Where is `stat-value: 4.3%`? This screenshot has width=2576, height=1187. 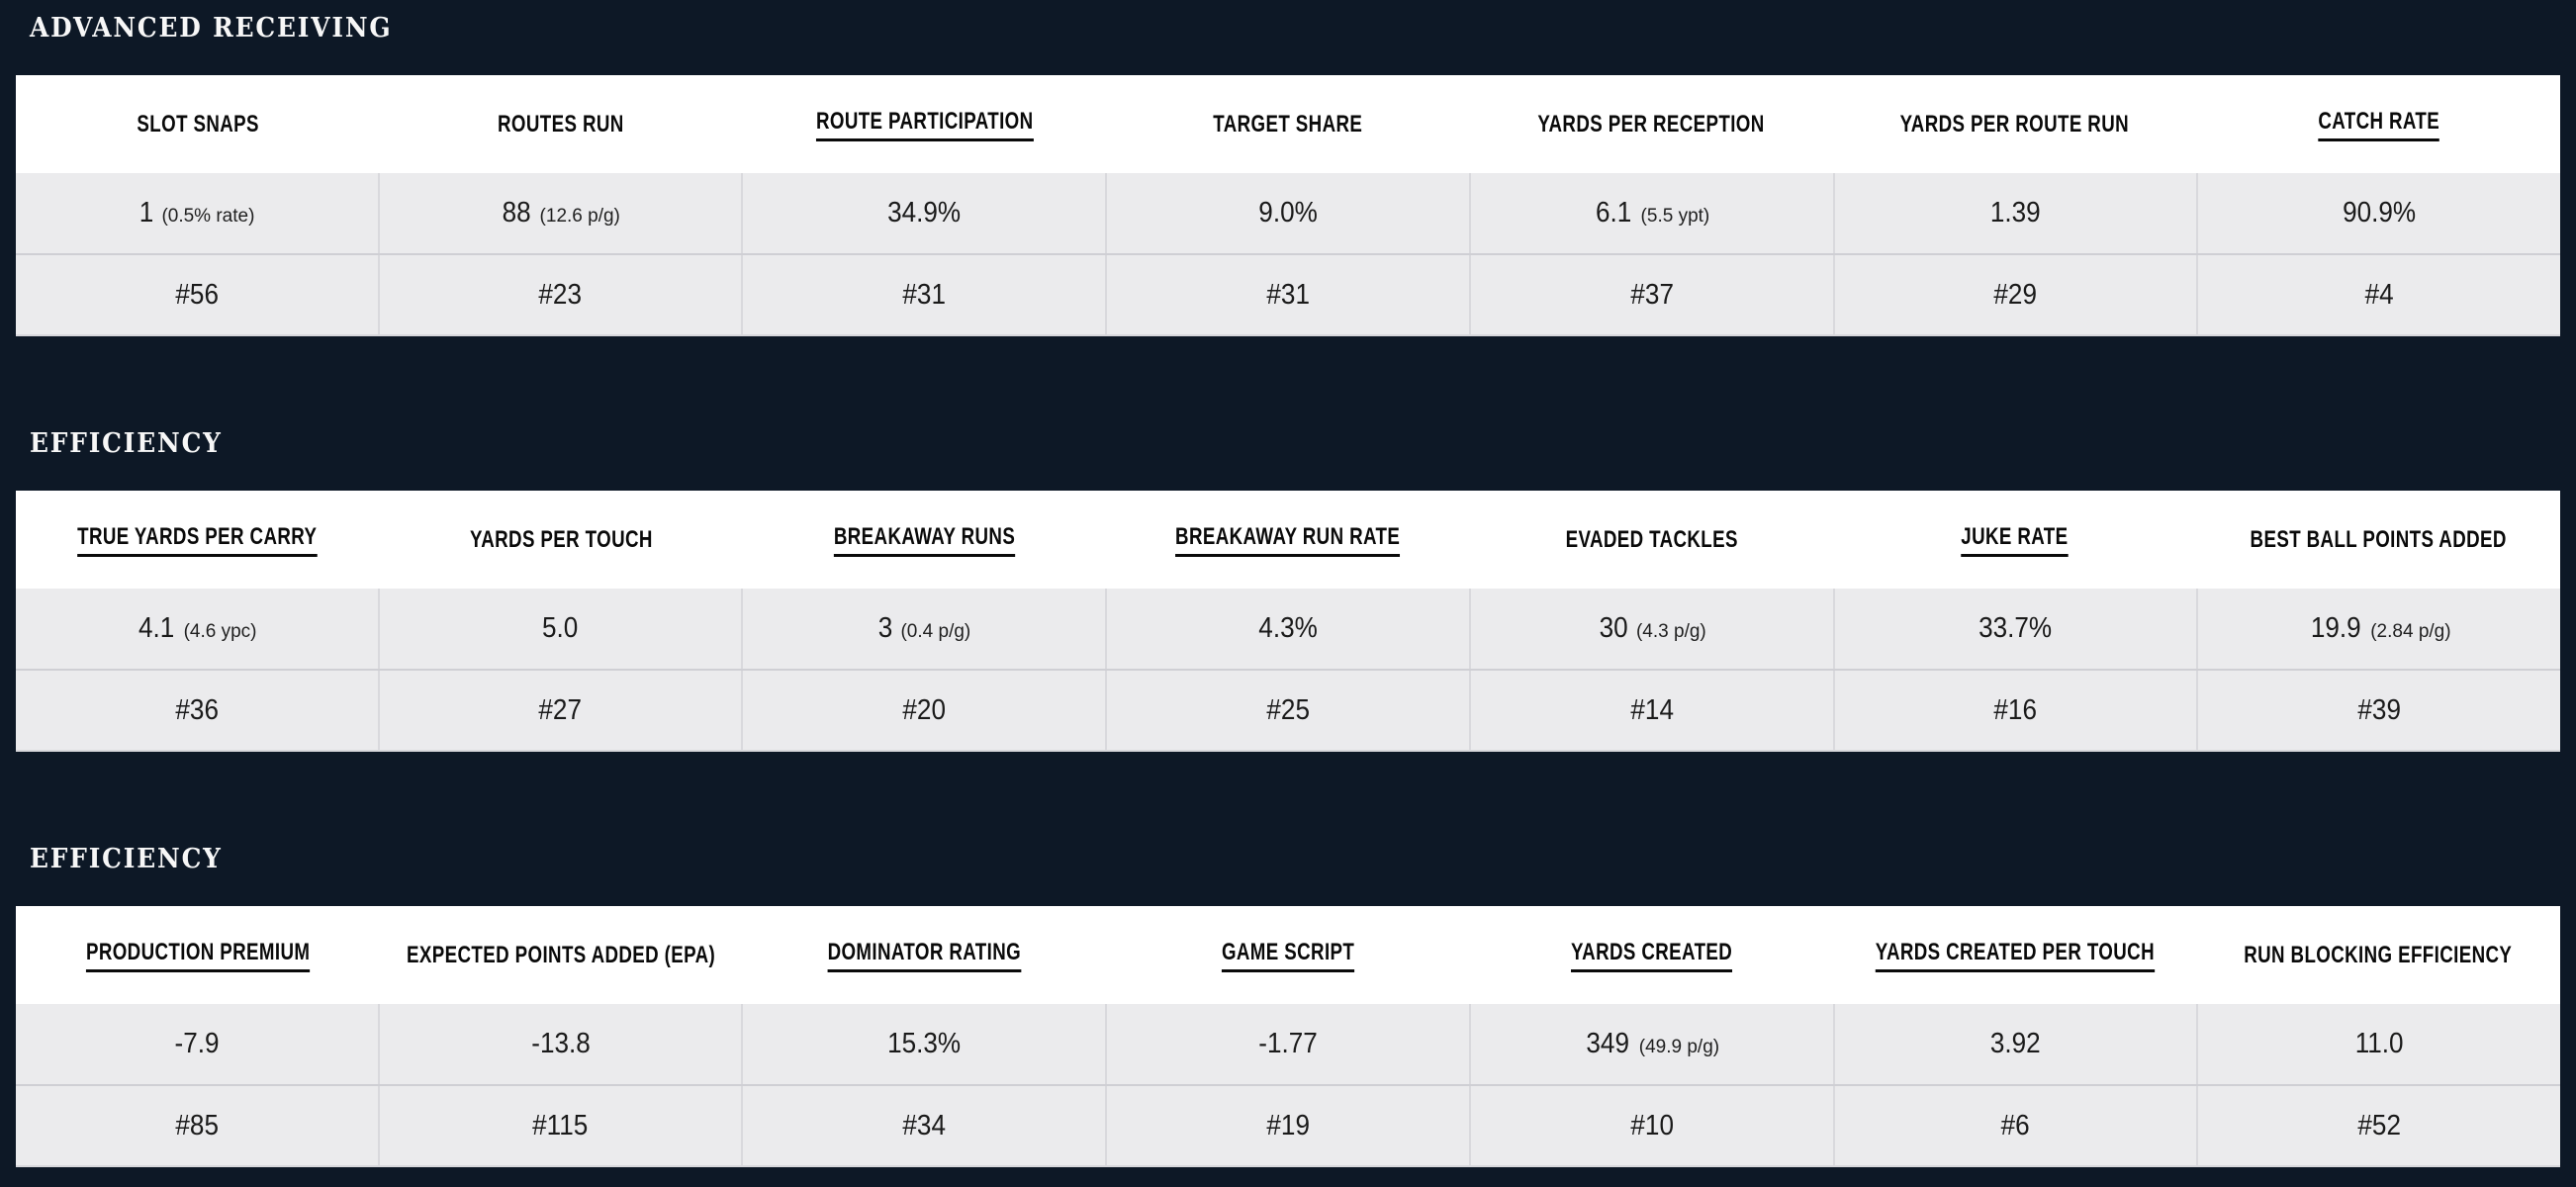
stat-value: 4.3% is located at coordinates (1288, 628).